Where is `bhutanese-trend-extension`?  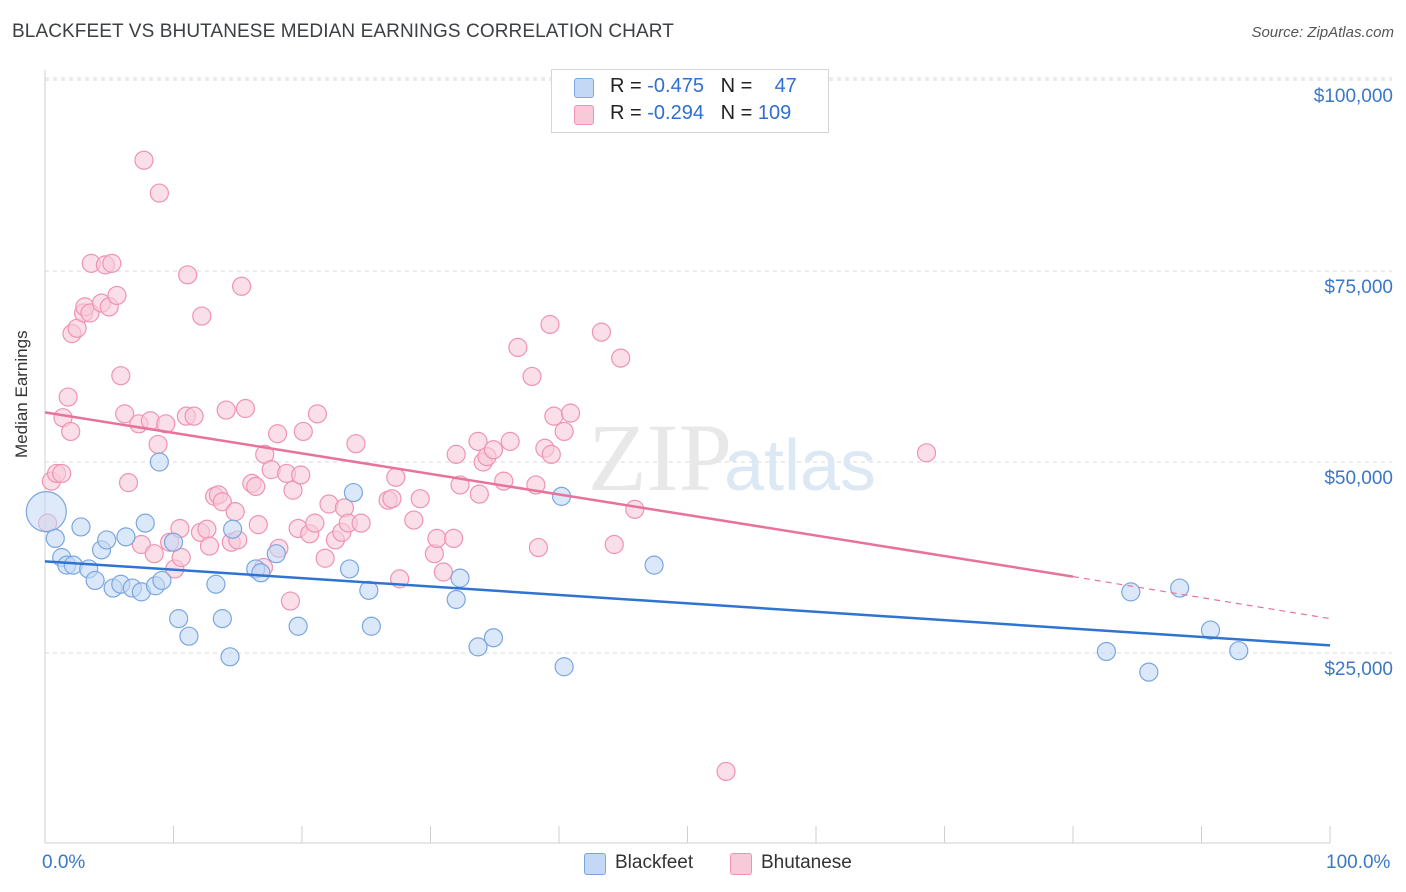
bhutanese-trend-extension is located at coordinates (1201, 598).